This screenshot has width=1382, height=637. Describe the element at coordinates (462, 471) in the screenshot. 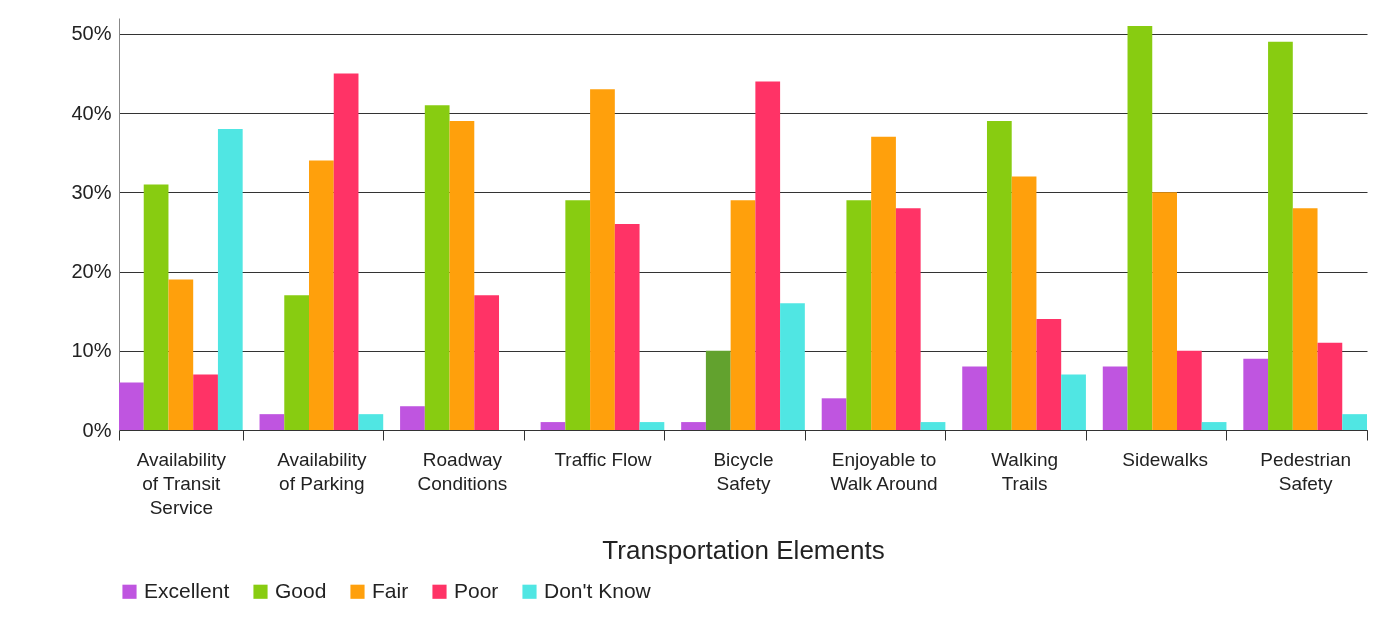

I see `x-tick-label: Roadway Conditions` at that location.